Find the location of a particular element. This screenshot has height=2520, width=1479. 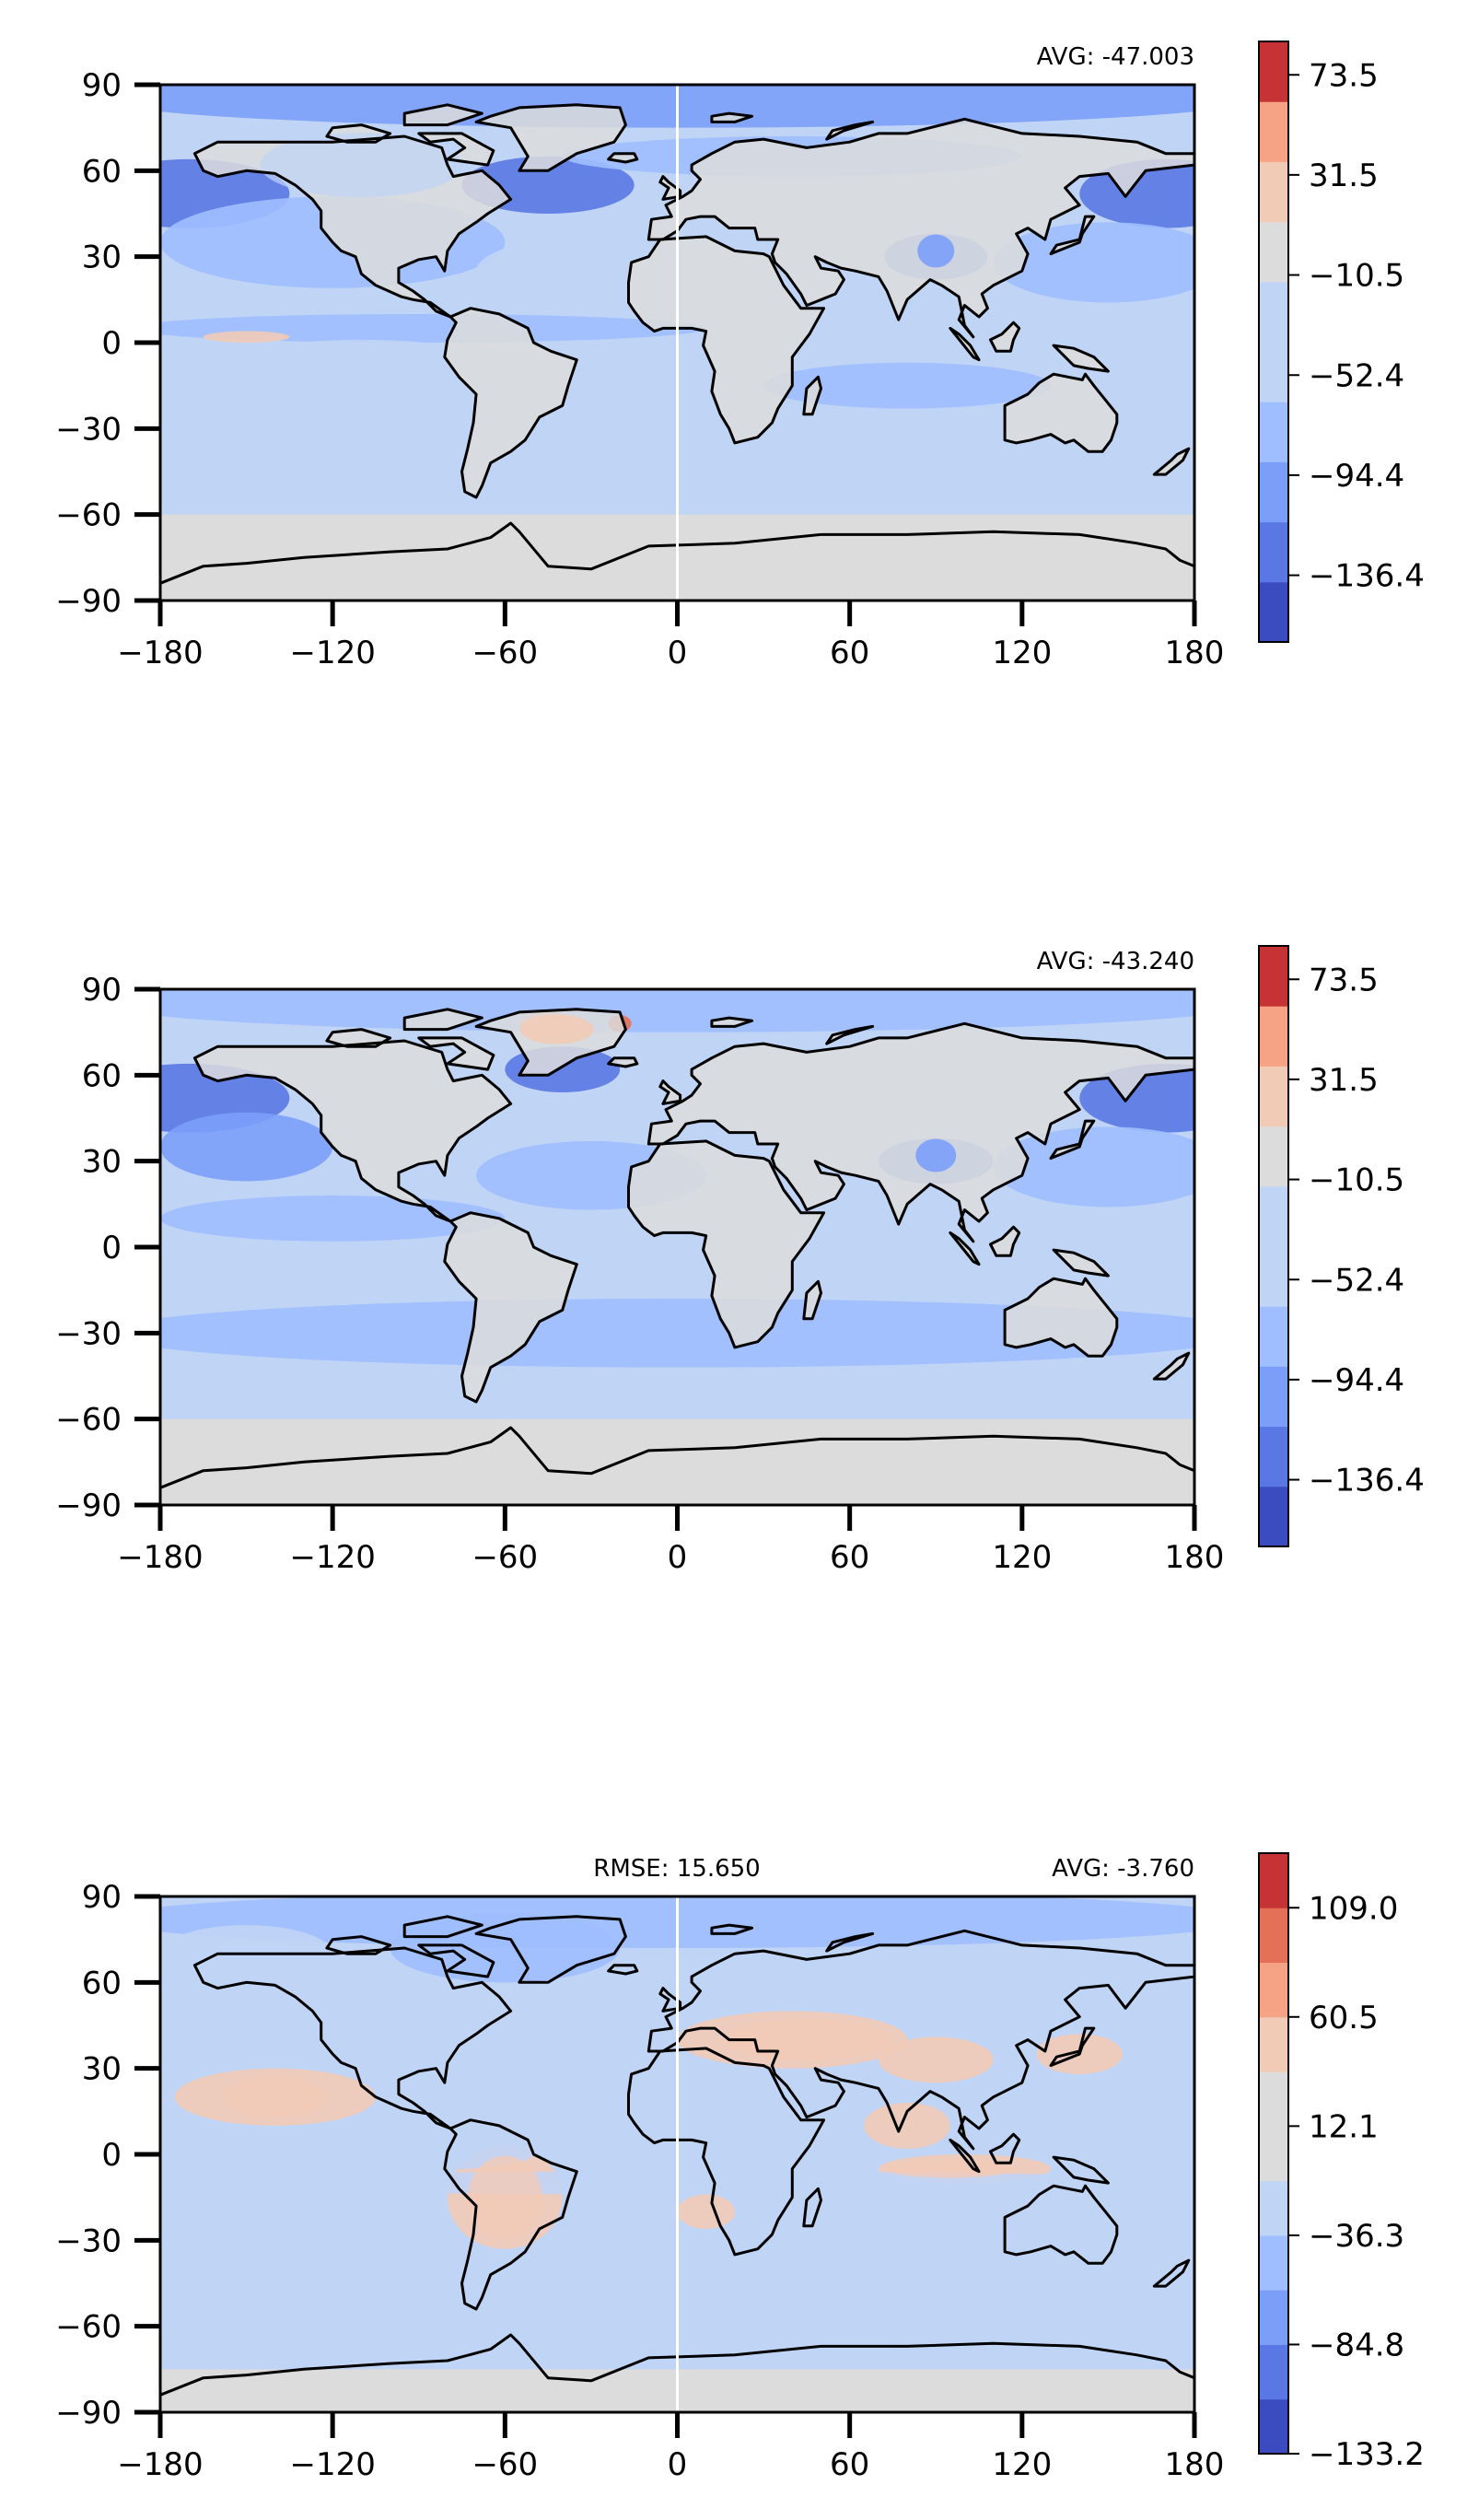

landmass-australia is located at coordinates (1061, 1317).